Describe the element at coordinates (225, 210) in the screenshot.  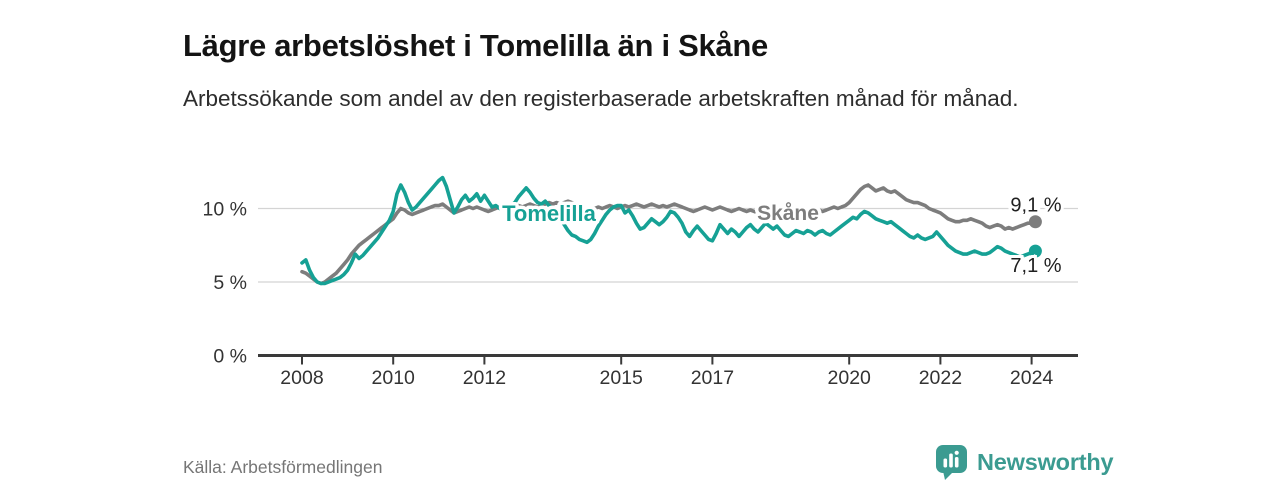
I see `y-tick-label: 10 %` at that location.